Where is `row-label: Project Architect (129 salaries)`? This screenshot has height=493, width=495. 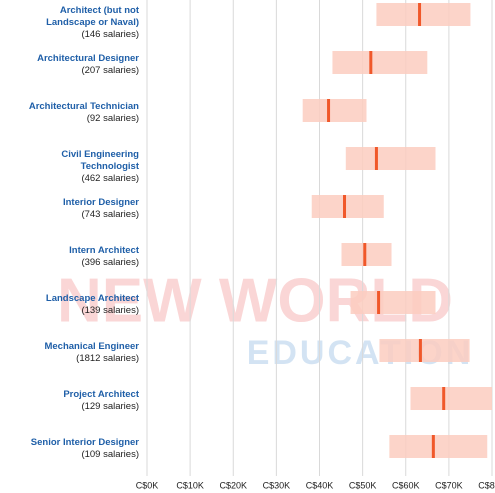 row-label: Project Architect (129 salaries) is located at coordinates (74, 401).